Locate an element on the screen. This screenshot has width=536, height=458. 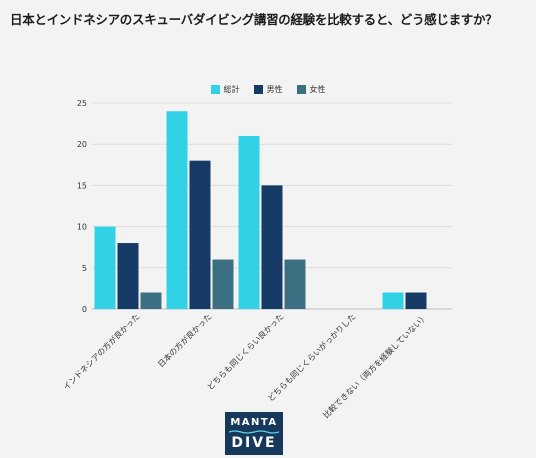
legend-swatch-female is located at coordinates (301, 89).